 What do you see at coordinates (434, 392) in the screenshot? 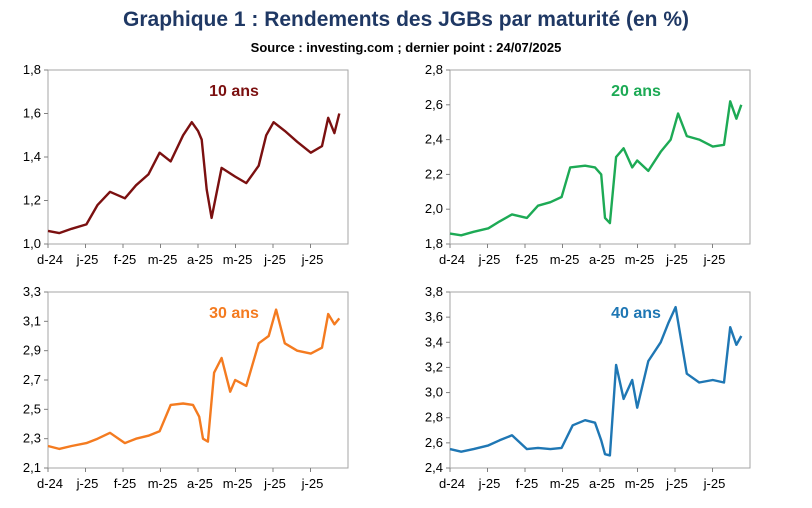
I see `y-tick-label: 3,0` at bounding box center [434, 392].